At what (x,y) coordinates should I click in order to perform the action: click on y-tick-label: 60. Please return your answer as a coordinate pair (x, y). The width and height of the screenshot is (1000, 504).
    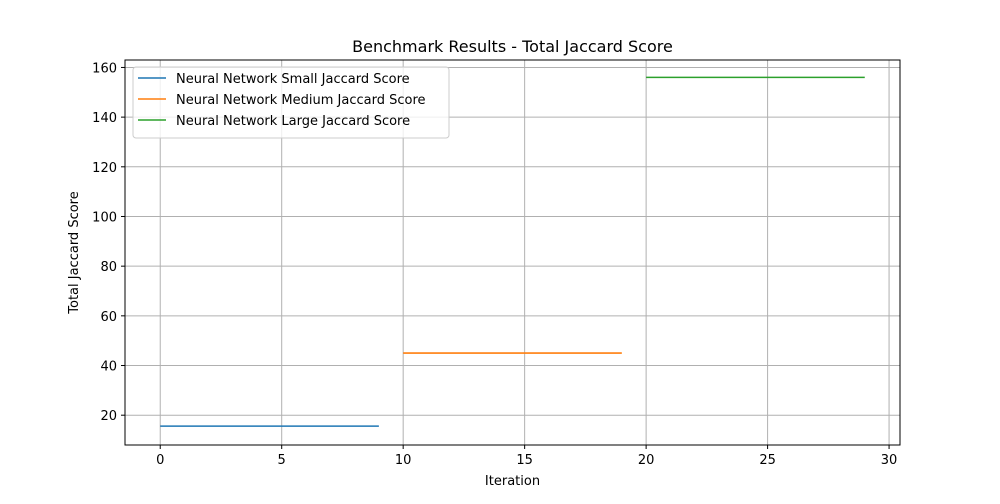
    Looking at the image, I should click on (108, 317).